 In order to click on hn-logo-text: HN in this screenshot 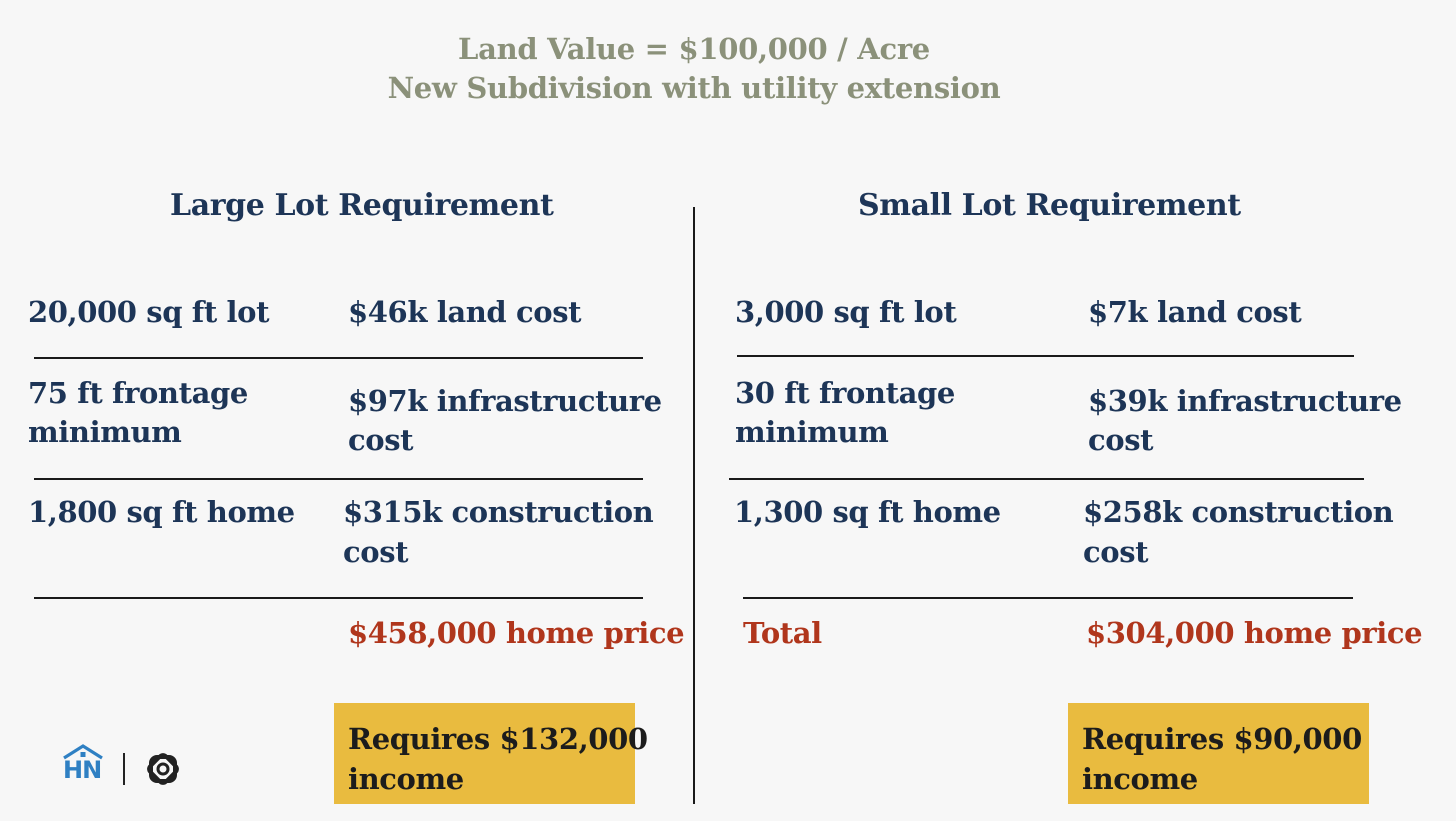, I will do `click(82, 770)`.